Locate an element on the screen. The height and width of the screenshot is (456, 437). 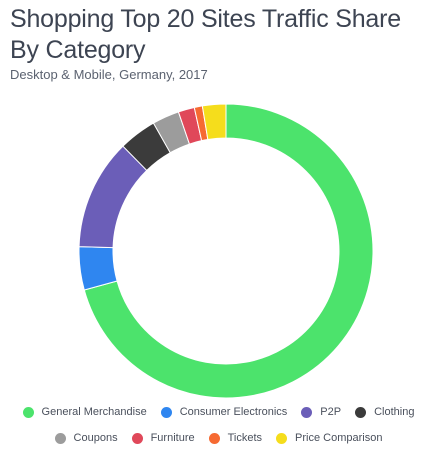
chart-subtitle: Desktop & Mobile, Germany, 2017 is located at coordinates (109, 74).